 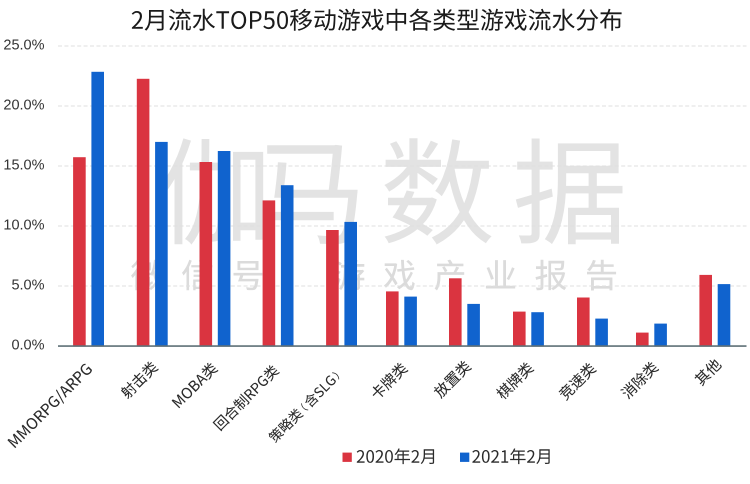 What do you see at coordinates (23, 226) in the screenshot?
I see `svg-text: 10.0%` at bounding box center [23, 226].